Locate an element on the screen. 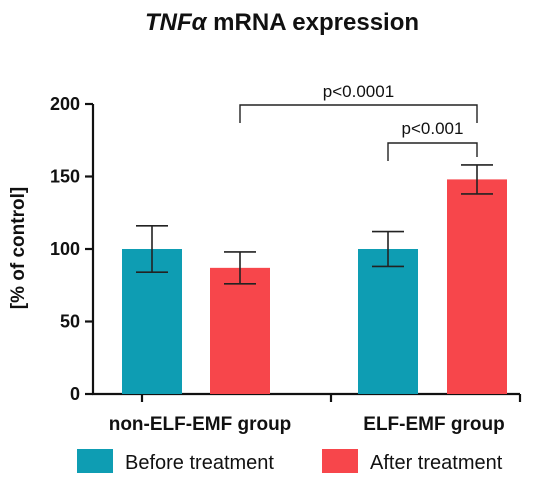  y-tick-label: 100 is located at coordinates (65, 249).